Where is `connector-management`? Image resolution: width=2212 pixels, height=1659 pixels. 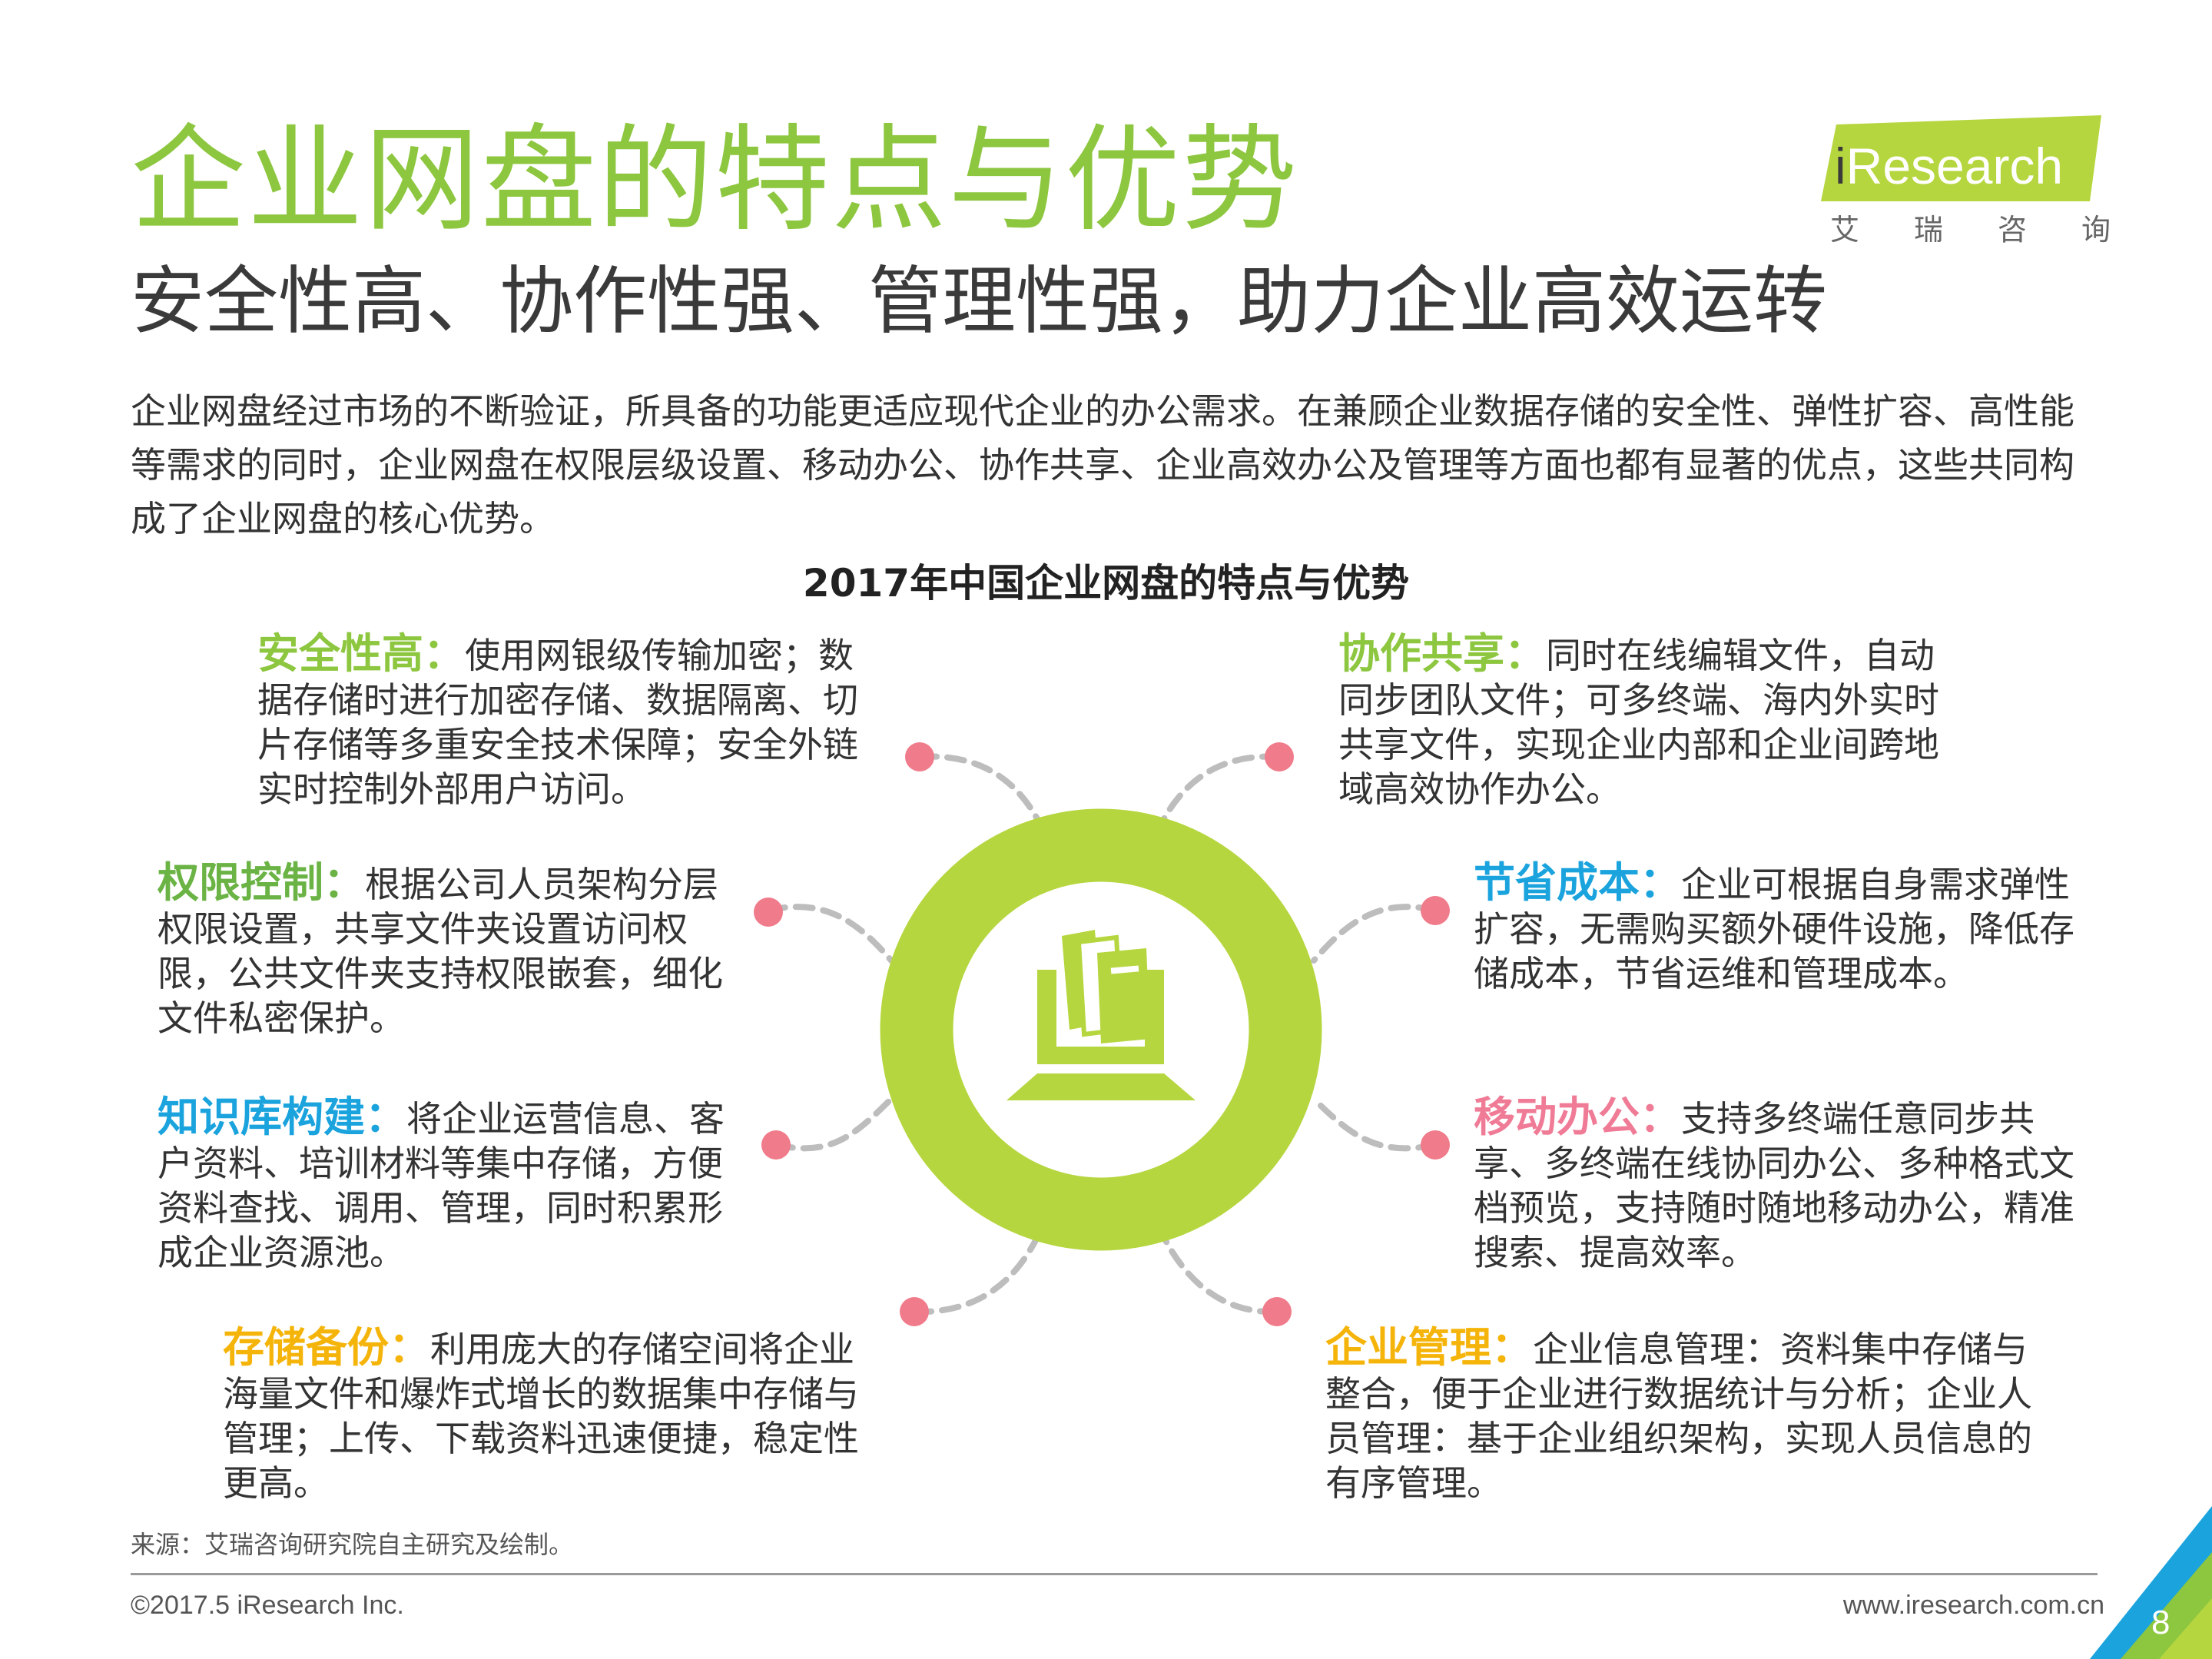
connector-management is located at coordinates (1218, 1271).